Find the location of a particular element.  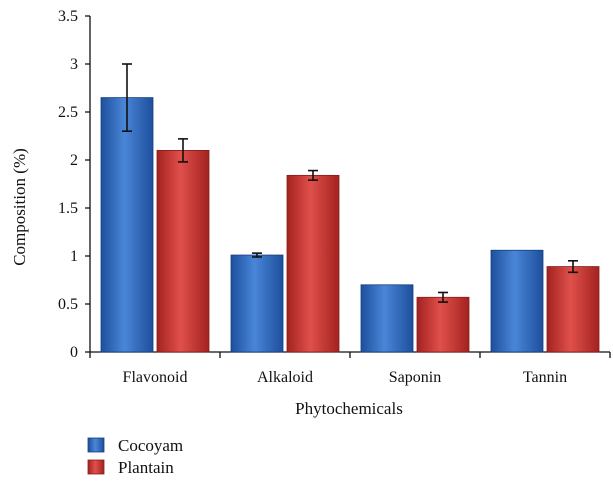

y-tick-label: 1 is located at coordinates (74, 256).